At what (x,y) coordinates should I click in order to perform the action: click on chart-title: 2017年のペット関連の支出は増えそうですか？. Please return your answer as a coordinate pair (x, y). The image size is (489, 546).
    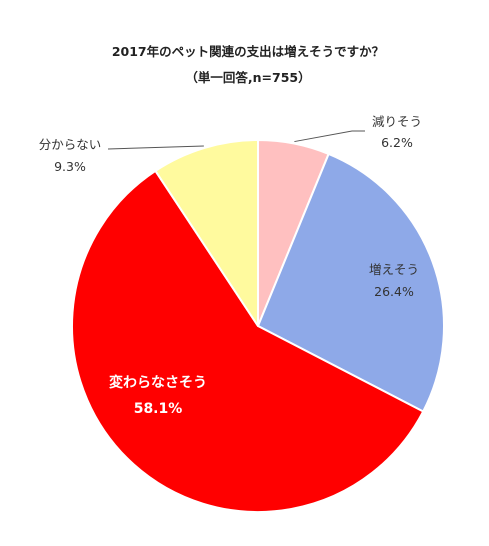
    Looking at the image, I should click on (248, 51).